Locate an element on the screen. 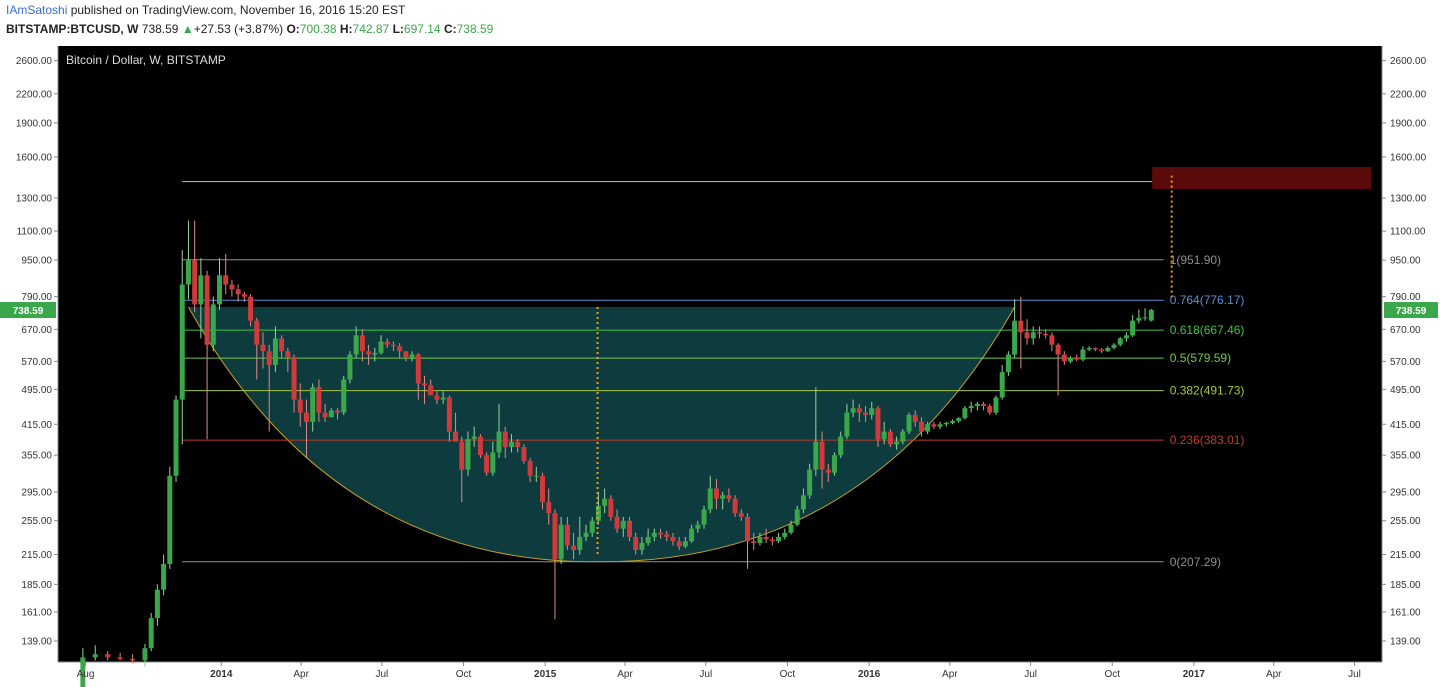  y-tick-label-right: 1300.00 is located at coordinates (1408, 199).